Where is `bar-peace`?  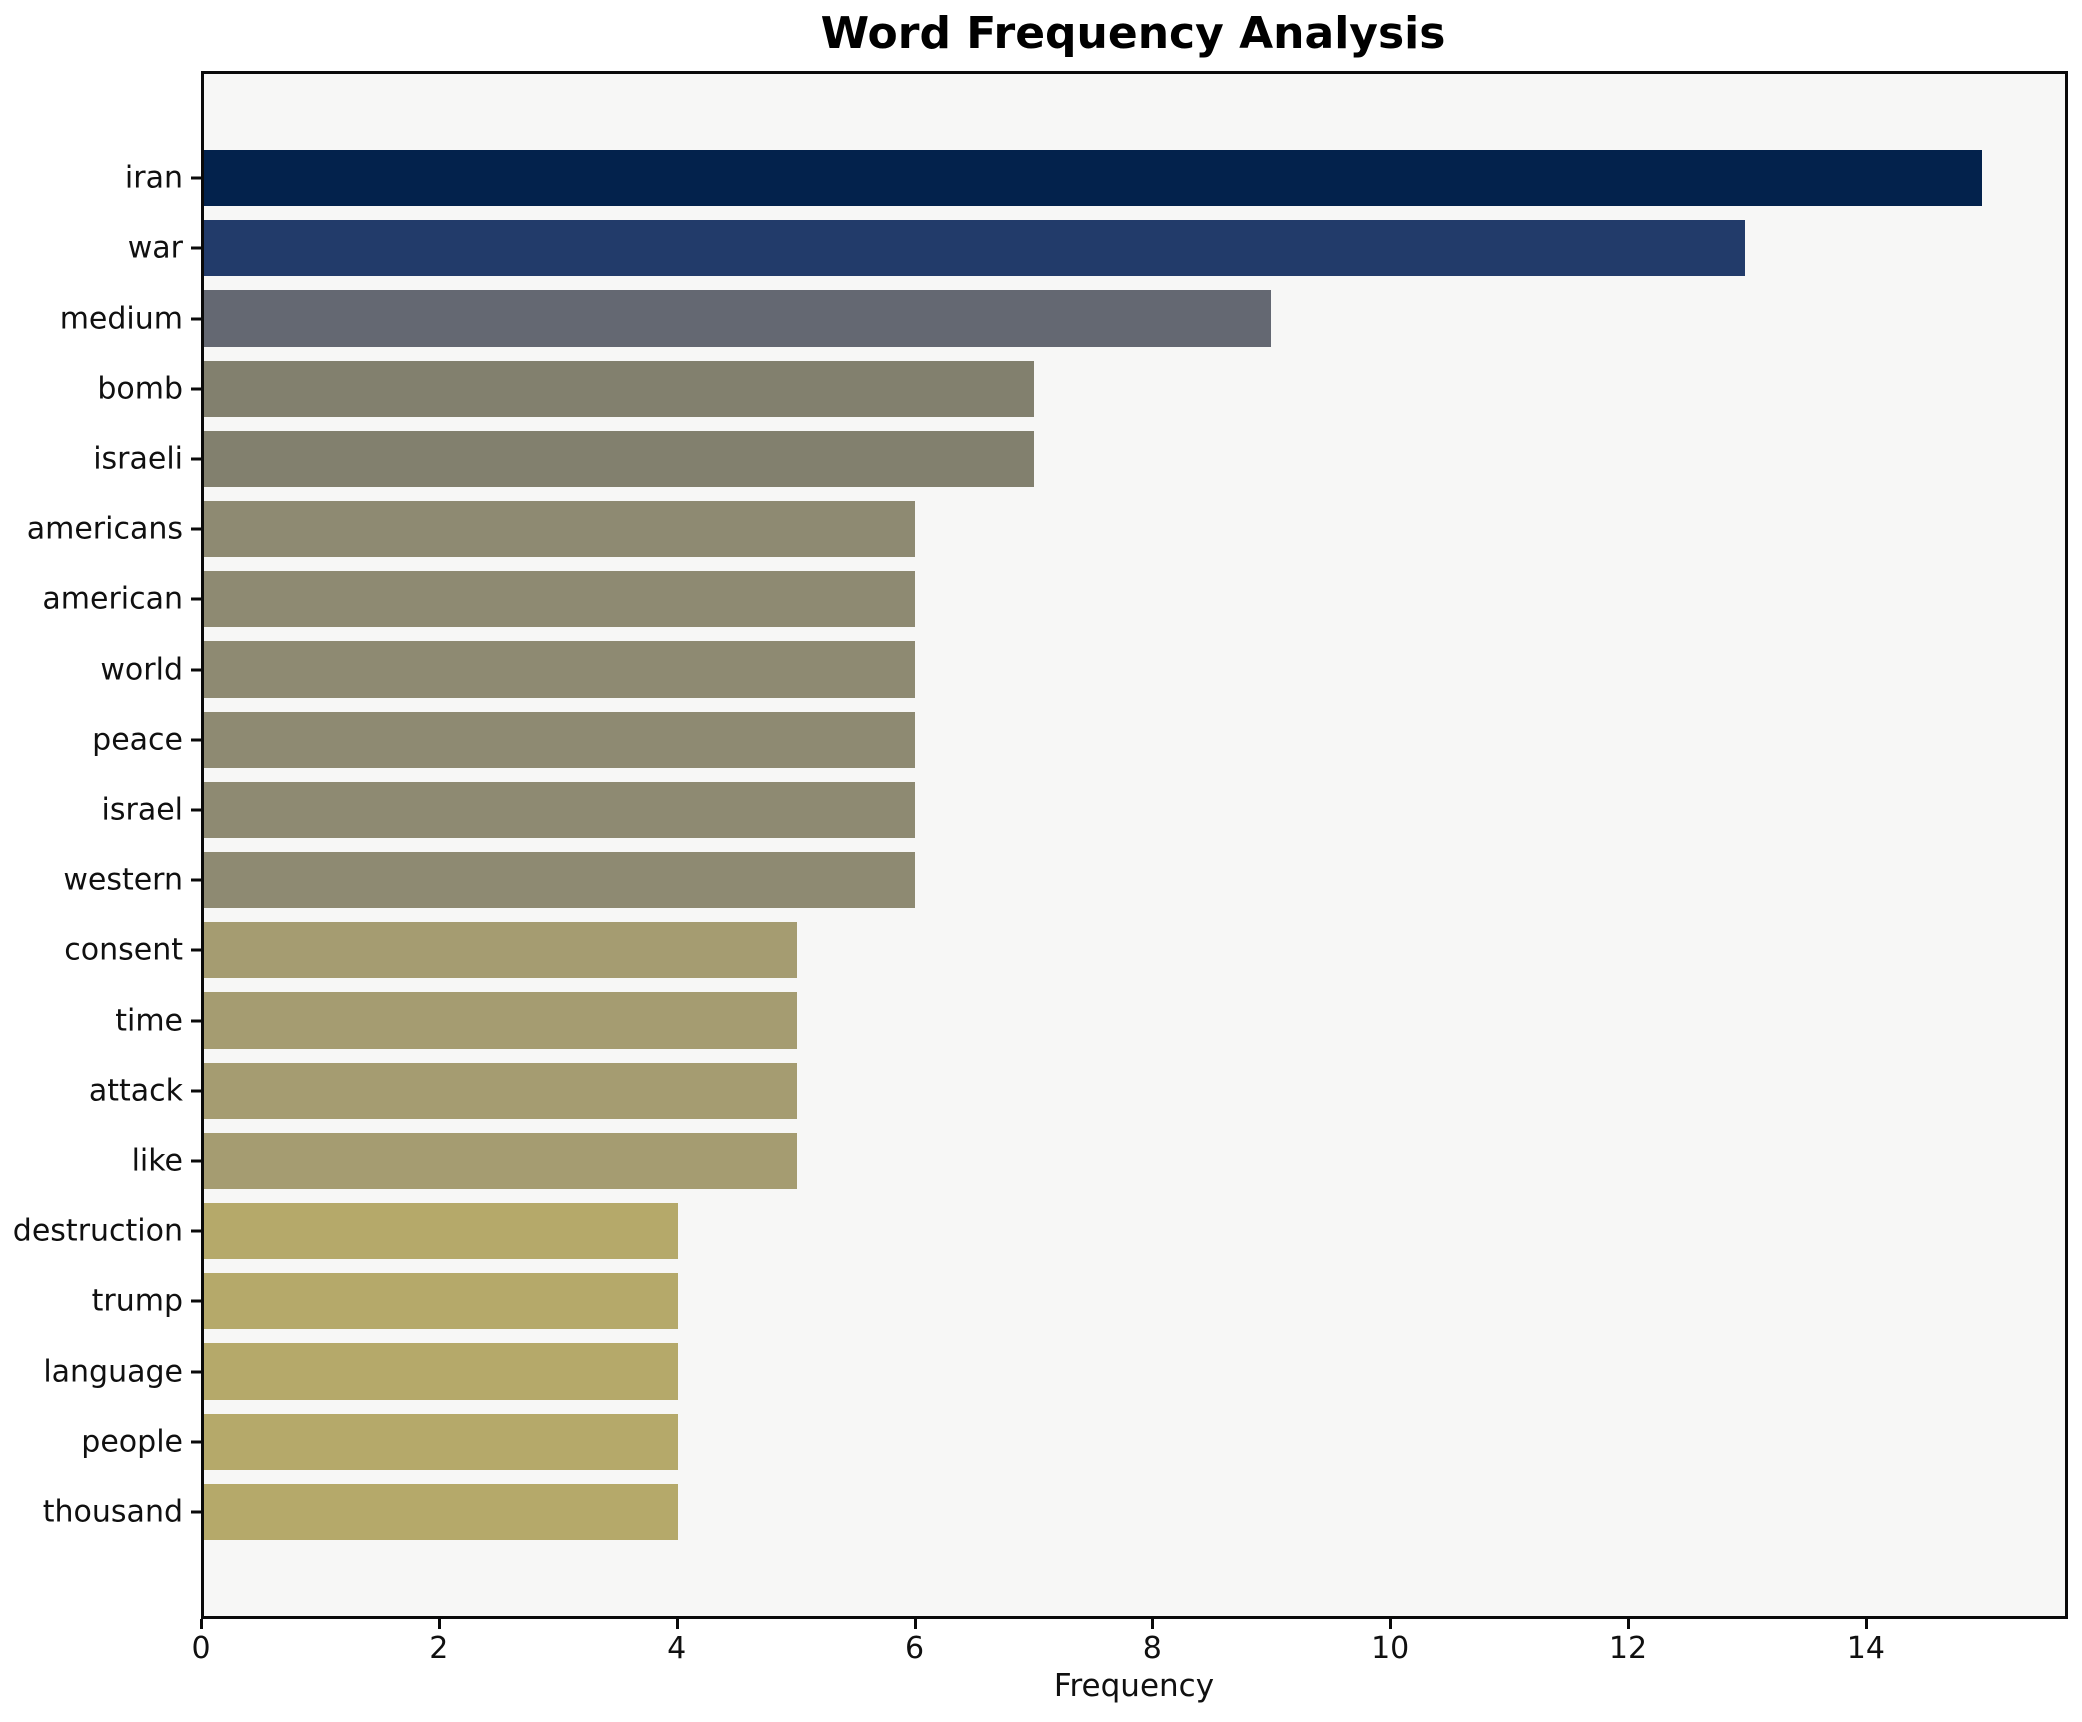
bar-peace is located at coordinates (560, 739).